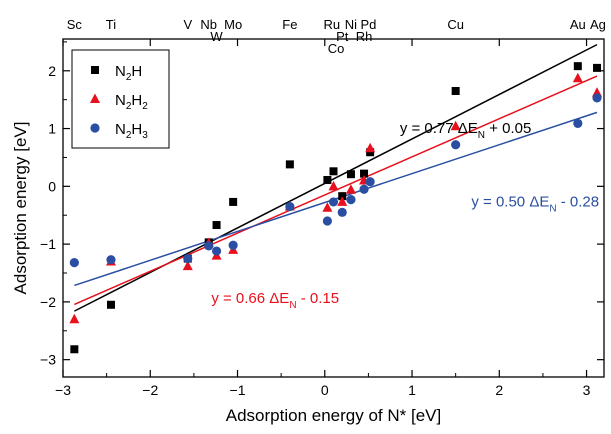  I want to click on metal-label: Ti, so click(111, 24).